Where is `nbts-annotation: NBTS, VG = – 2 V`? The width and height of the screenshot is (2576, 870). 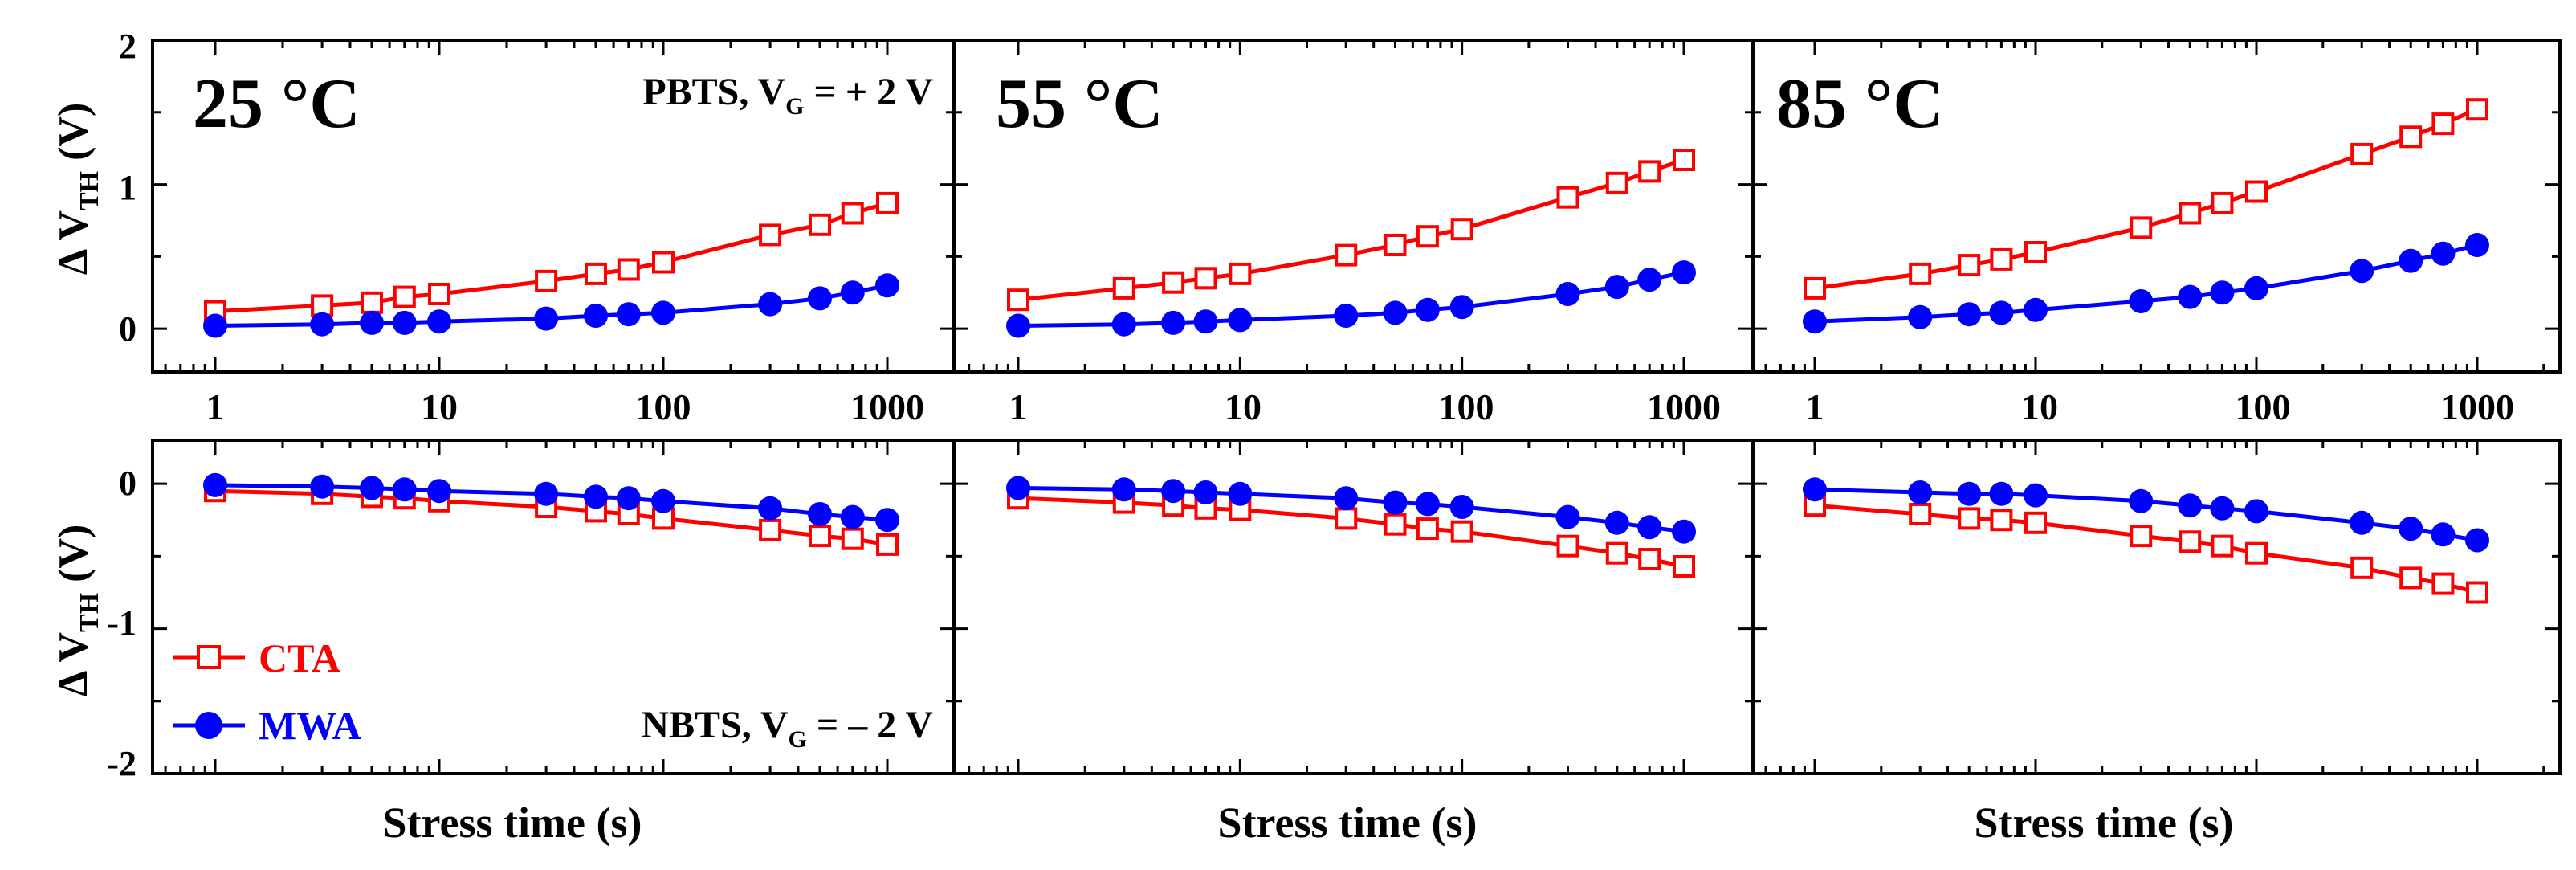 nbts-annotation: NBTS, VG = – 2 V is located at coordinates (787, 728).